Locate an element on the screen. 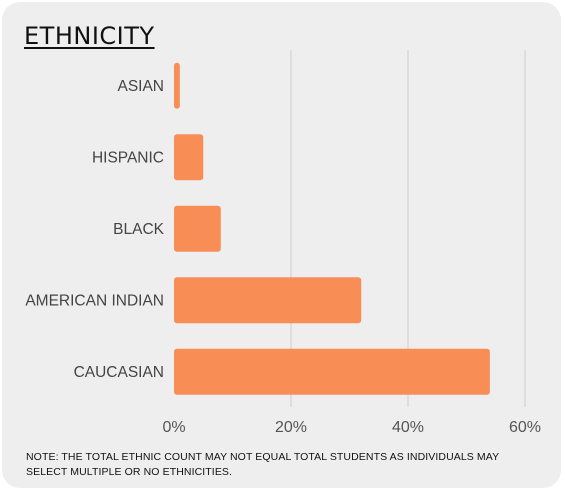 The image size is (565, 492). x-tick-label: 20% is located at coordinates (291, 427).